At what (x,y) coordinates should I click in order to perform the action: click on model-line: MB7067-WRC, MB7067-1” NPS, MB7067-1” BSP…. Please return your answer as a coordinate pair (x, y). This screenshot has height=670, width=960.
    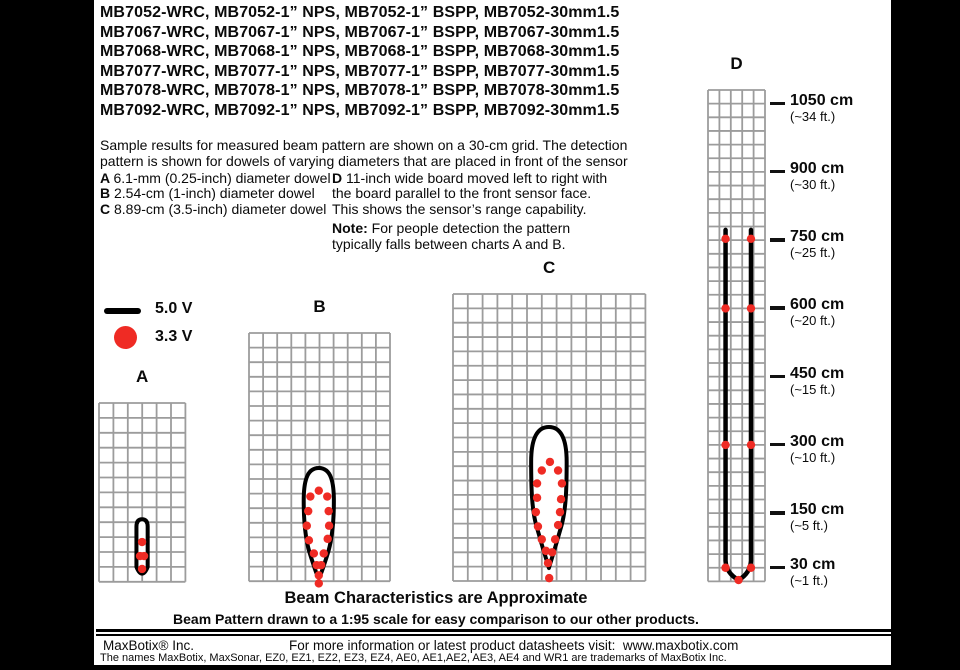
    Looking at the image, I should click on (360, 32).